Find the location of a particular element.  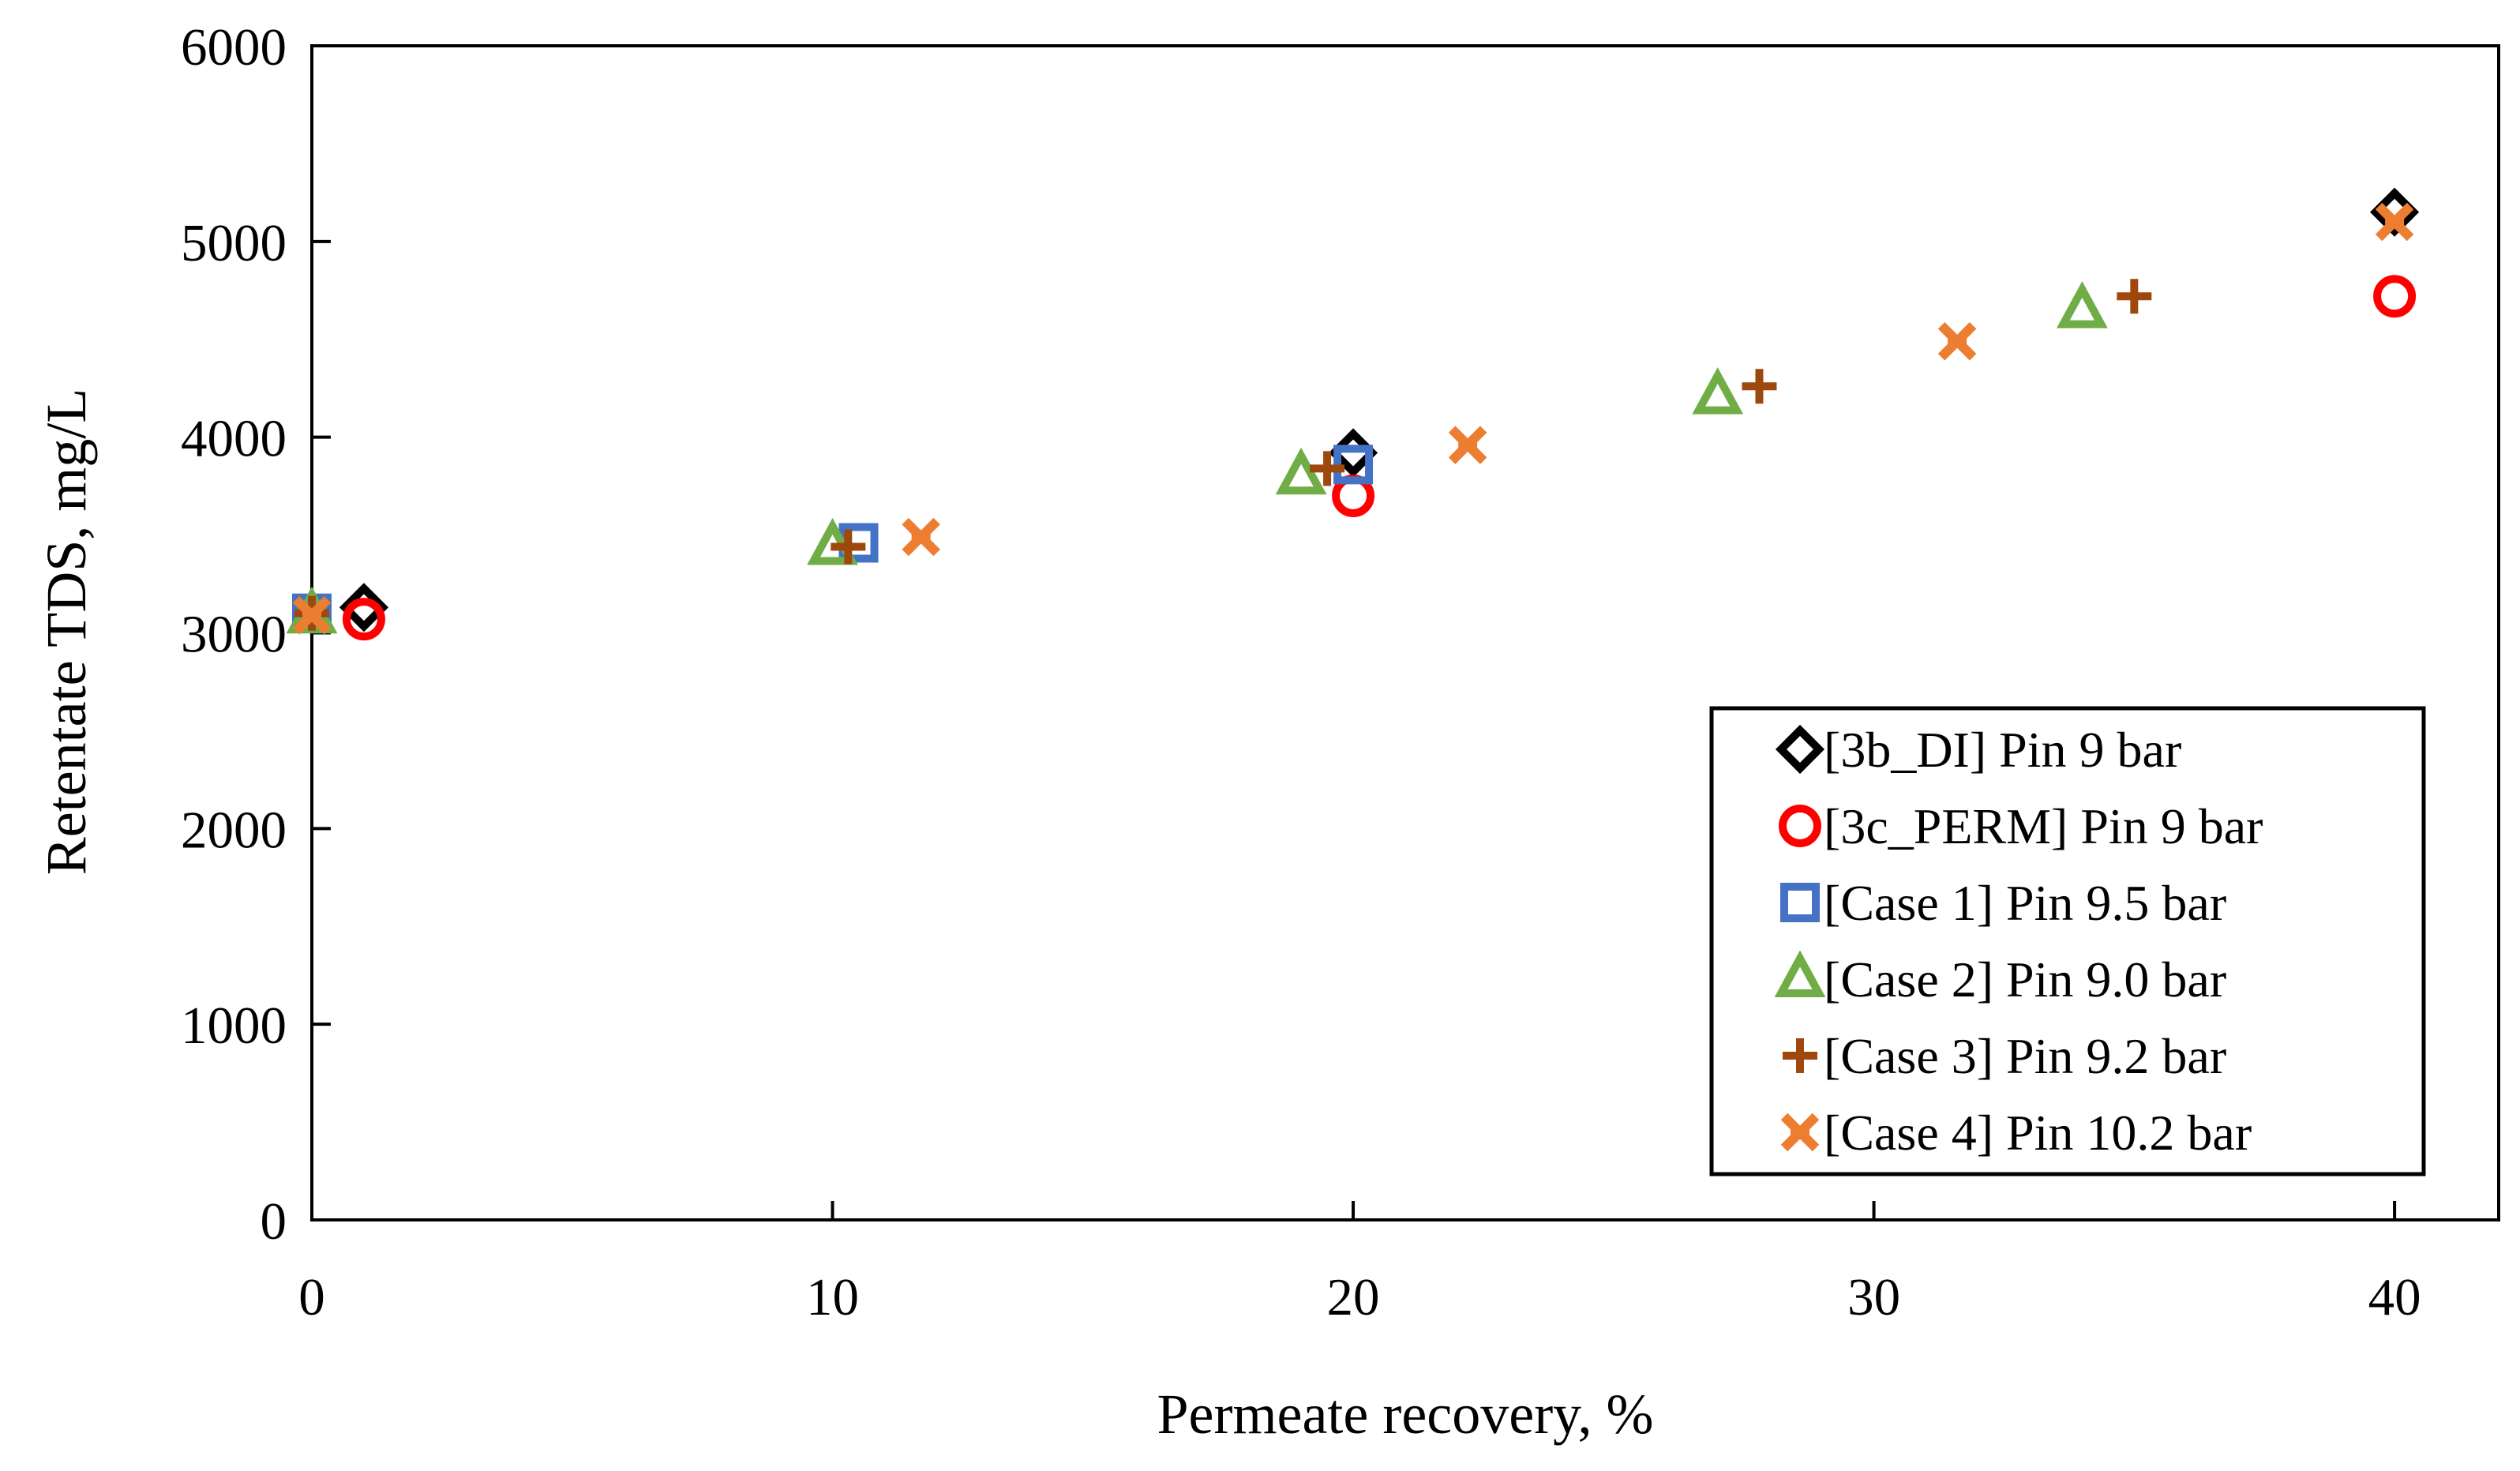

legend-label: [Case 4] Pin 10.2 bar is located at coordinates (2038, 1133).